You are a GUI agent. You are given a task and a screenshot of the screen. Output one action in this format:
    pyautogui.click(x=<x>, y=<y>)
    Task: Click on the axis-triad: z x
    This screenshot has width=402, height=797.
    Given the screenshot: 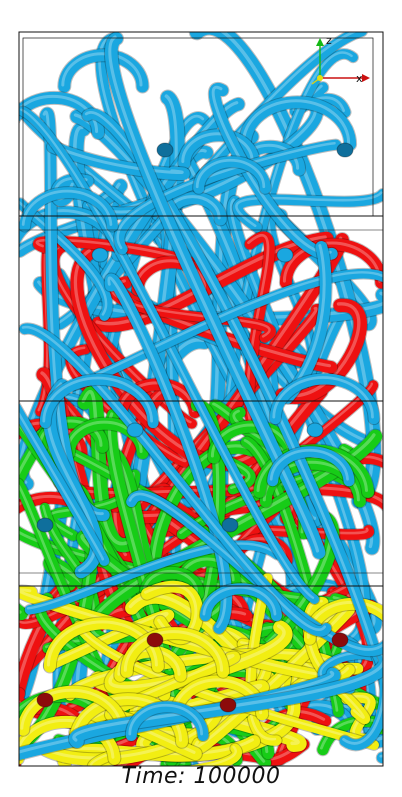 What is the action you would take?
    pyautogui.click(x=340, y=59)
    